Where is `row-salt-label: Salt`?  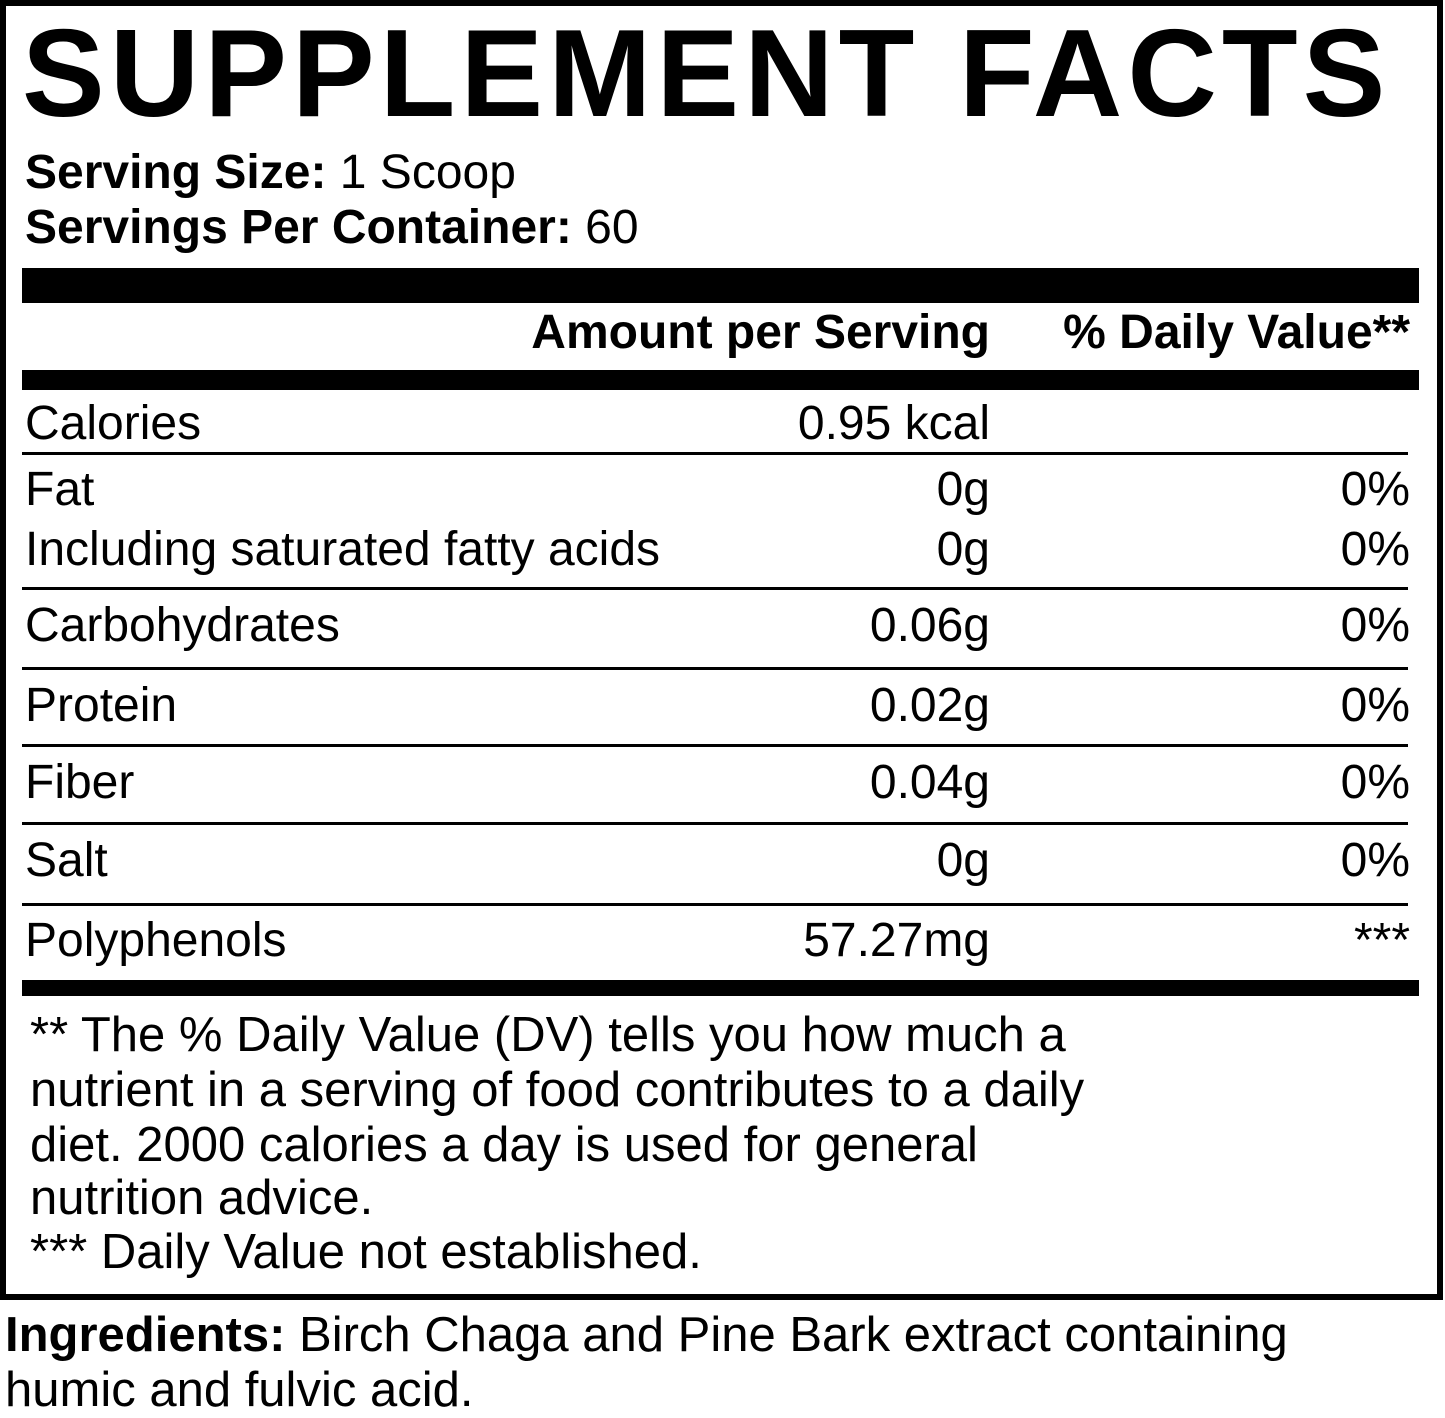
row-salt-label: Salt is located at coordinates (66, 860).